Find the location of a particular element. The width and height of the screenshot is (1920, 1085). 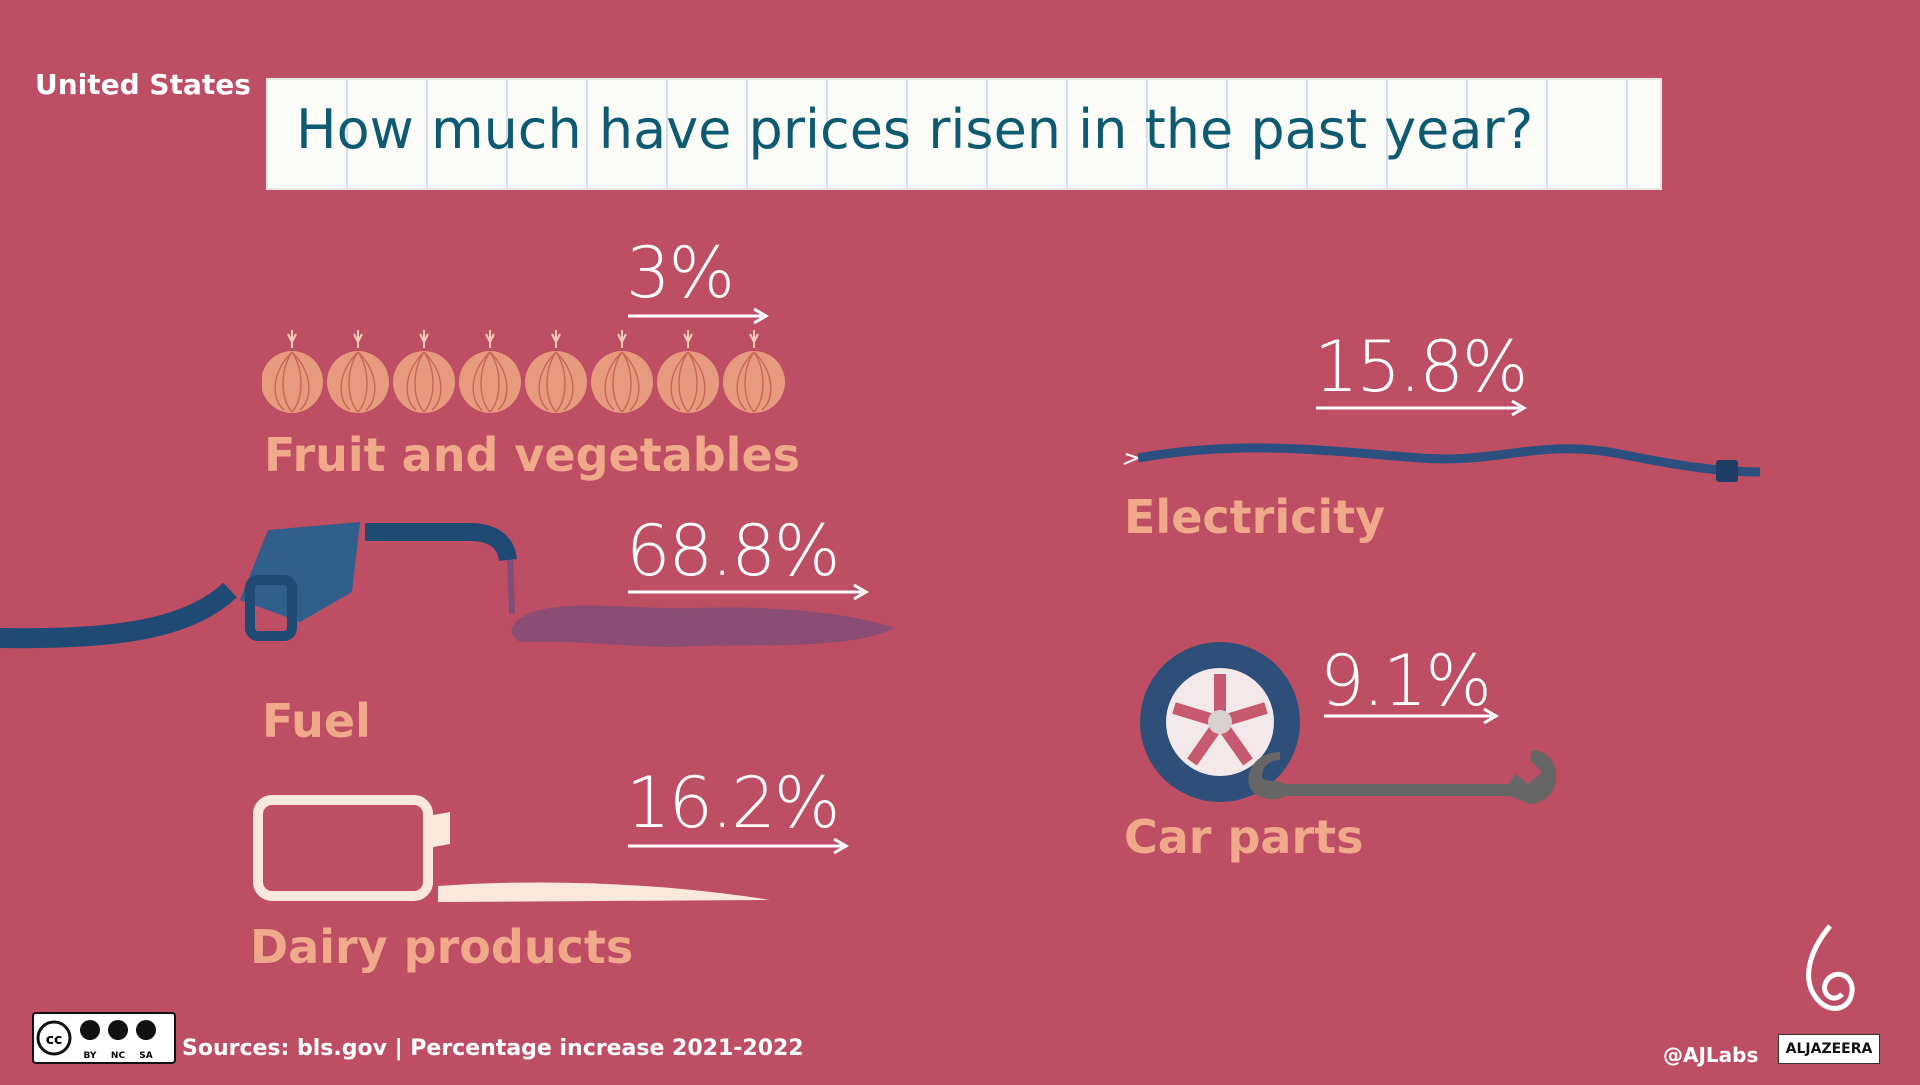

svg-text: cc is located at coordinates (54, 1040).